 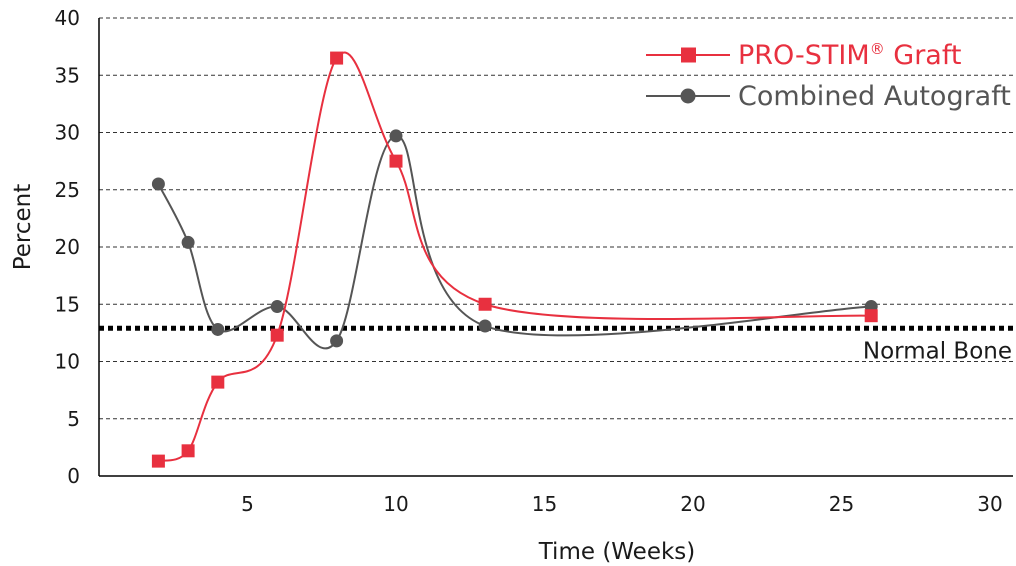 What do you see at coordinates (841, 504) in the screenshot?
I see `x-tick-label: 25` at bounding box center [841, 504].